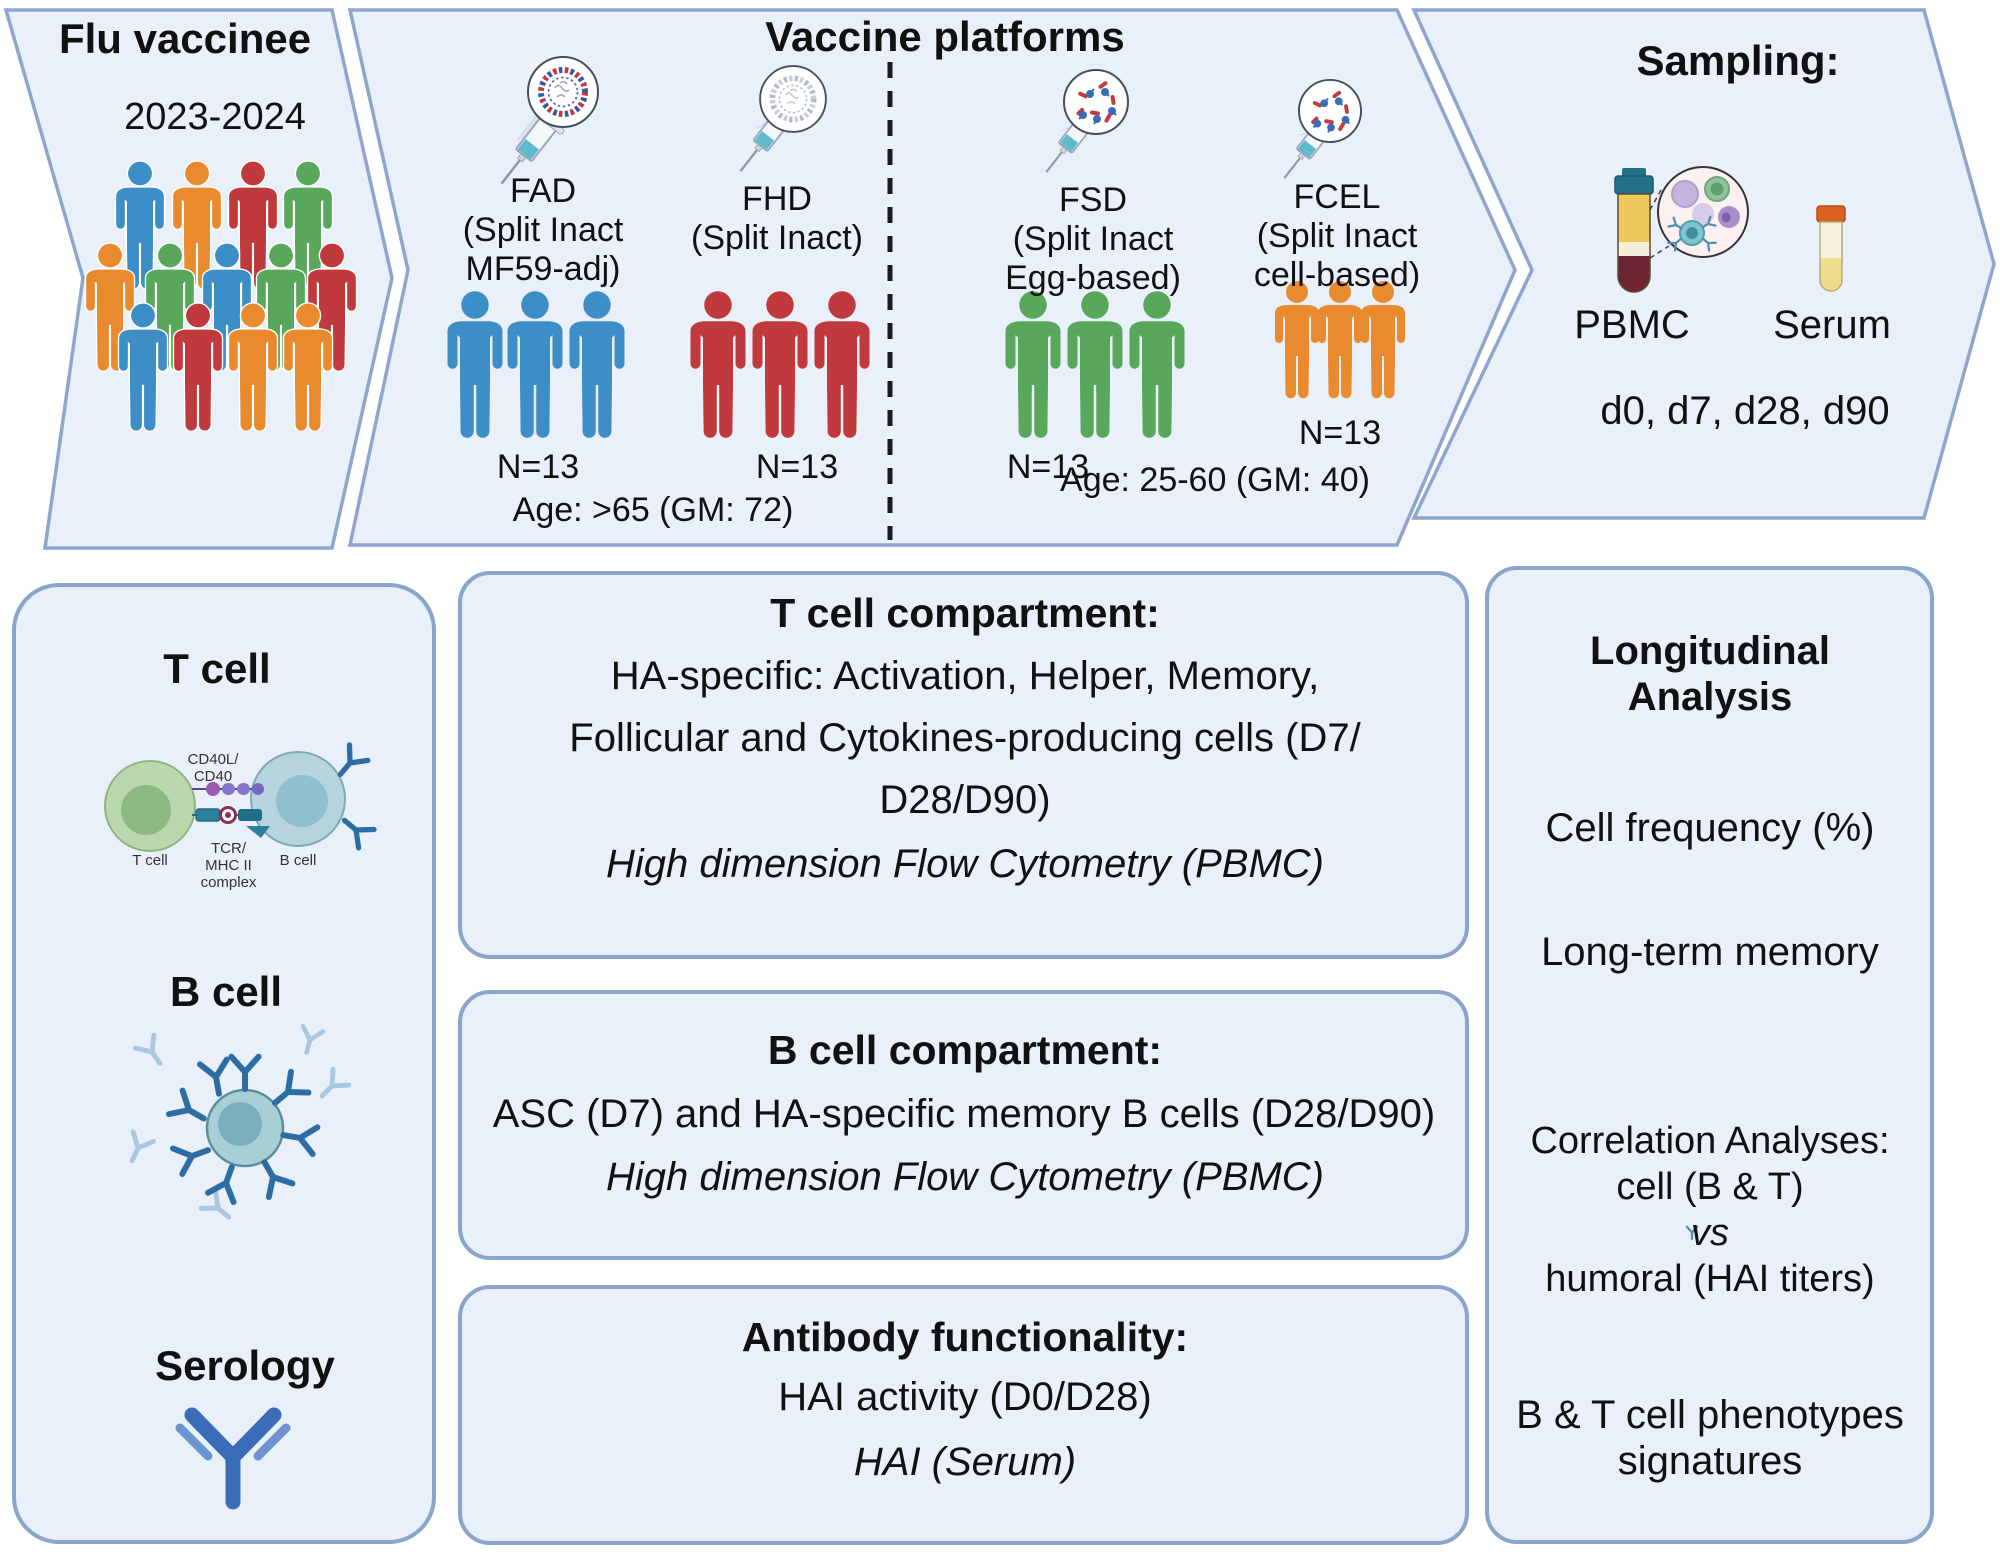 This screenshot has height=1554, width=2000. Describe the element at coordinates (965, 1177) in the screenshot. I see `bcell-box-method: High dimension Flow Cytometry (PBMC)` at that location.